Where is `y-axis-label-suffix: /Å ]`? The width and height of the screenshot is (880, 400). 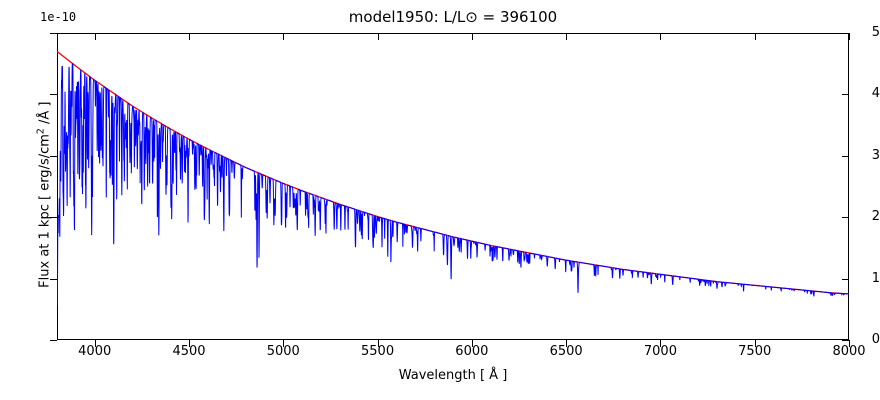
y-axis-label-suffix: /Å ] is located at coordinates (45, 115).